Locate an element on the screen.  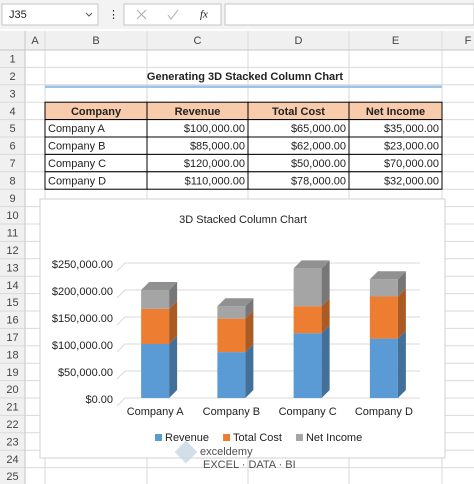
row-number: 24 is located at coordinates (12, 460).